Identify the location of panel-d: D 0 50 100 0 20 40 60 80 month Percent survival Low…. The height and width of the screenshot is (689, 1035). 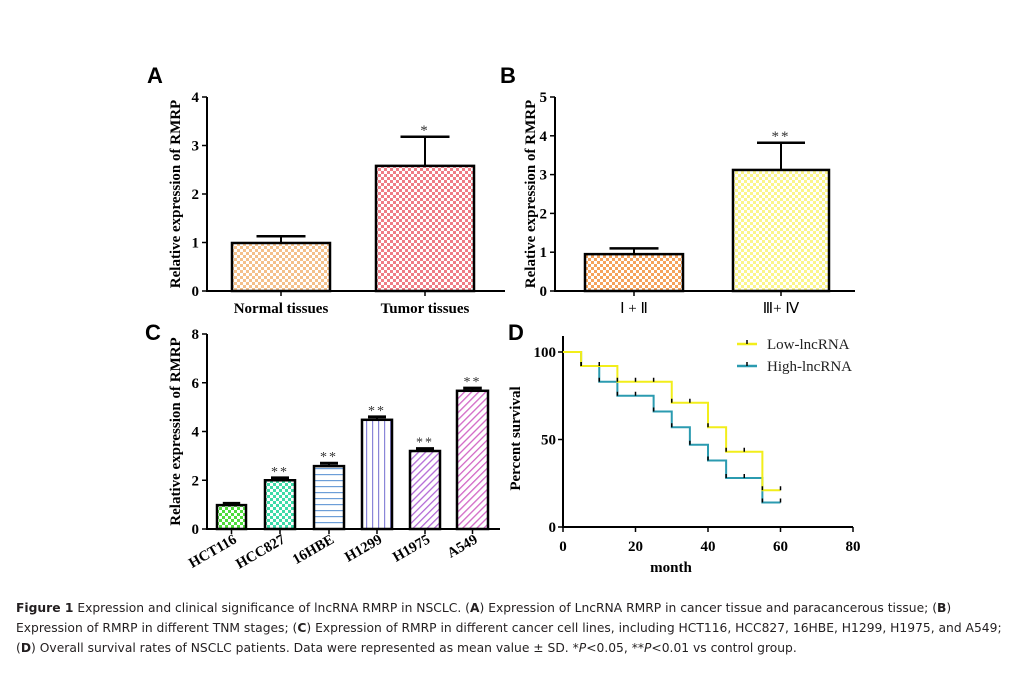
(684, 448).